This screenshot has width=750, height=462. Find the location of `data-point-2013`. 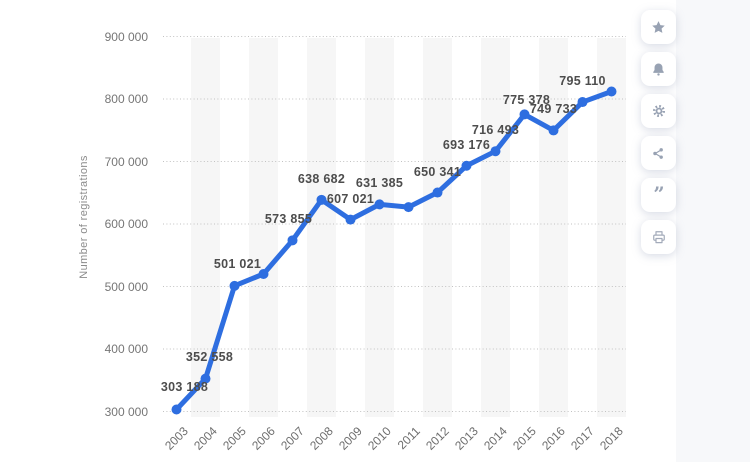

data-point-2013 is located at coordinates (466, 165).